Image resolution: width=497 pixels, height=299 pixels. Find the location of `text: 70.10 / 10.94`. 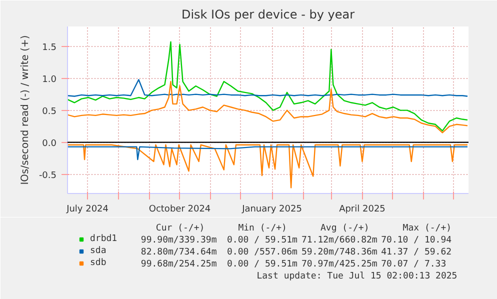

text: 70.10 / 10.94 is located at coordinates (416, 241).